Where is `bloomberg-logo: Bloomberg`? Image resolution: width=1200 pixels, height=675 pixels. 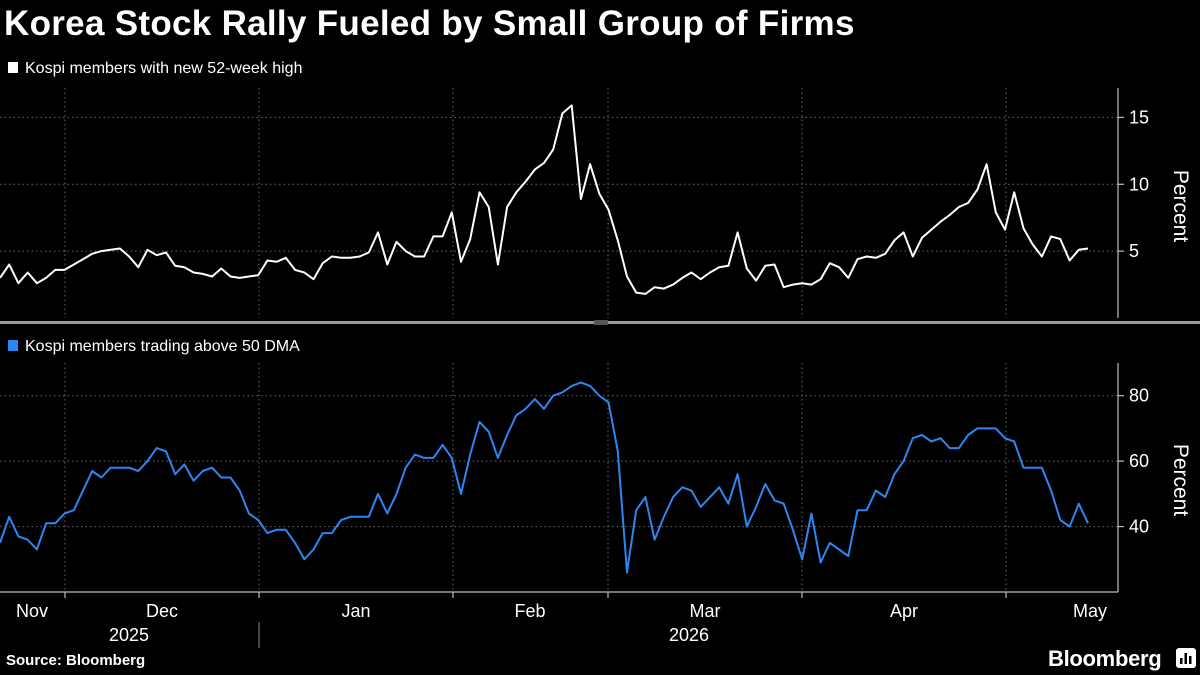 bloomberg-logo: Bloomberg is located at coordinates (1105, 658).